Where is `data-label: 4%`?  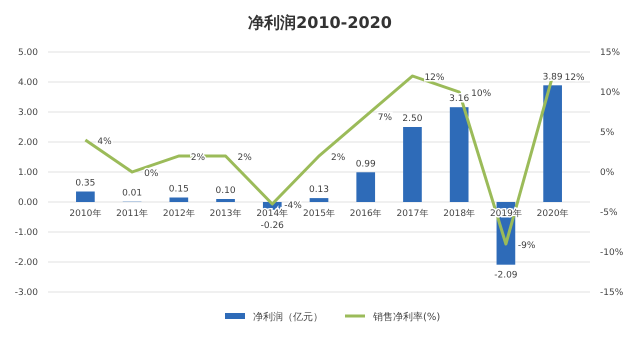 data-label: 4% is located at coordinates (104, 142).